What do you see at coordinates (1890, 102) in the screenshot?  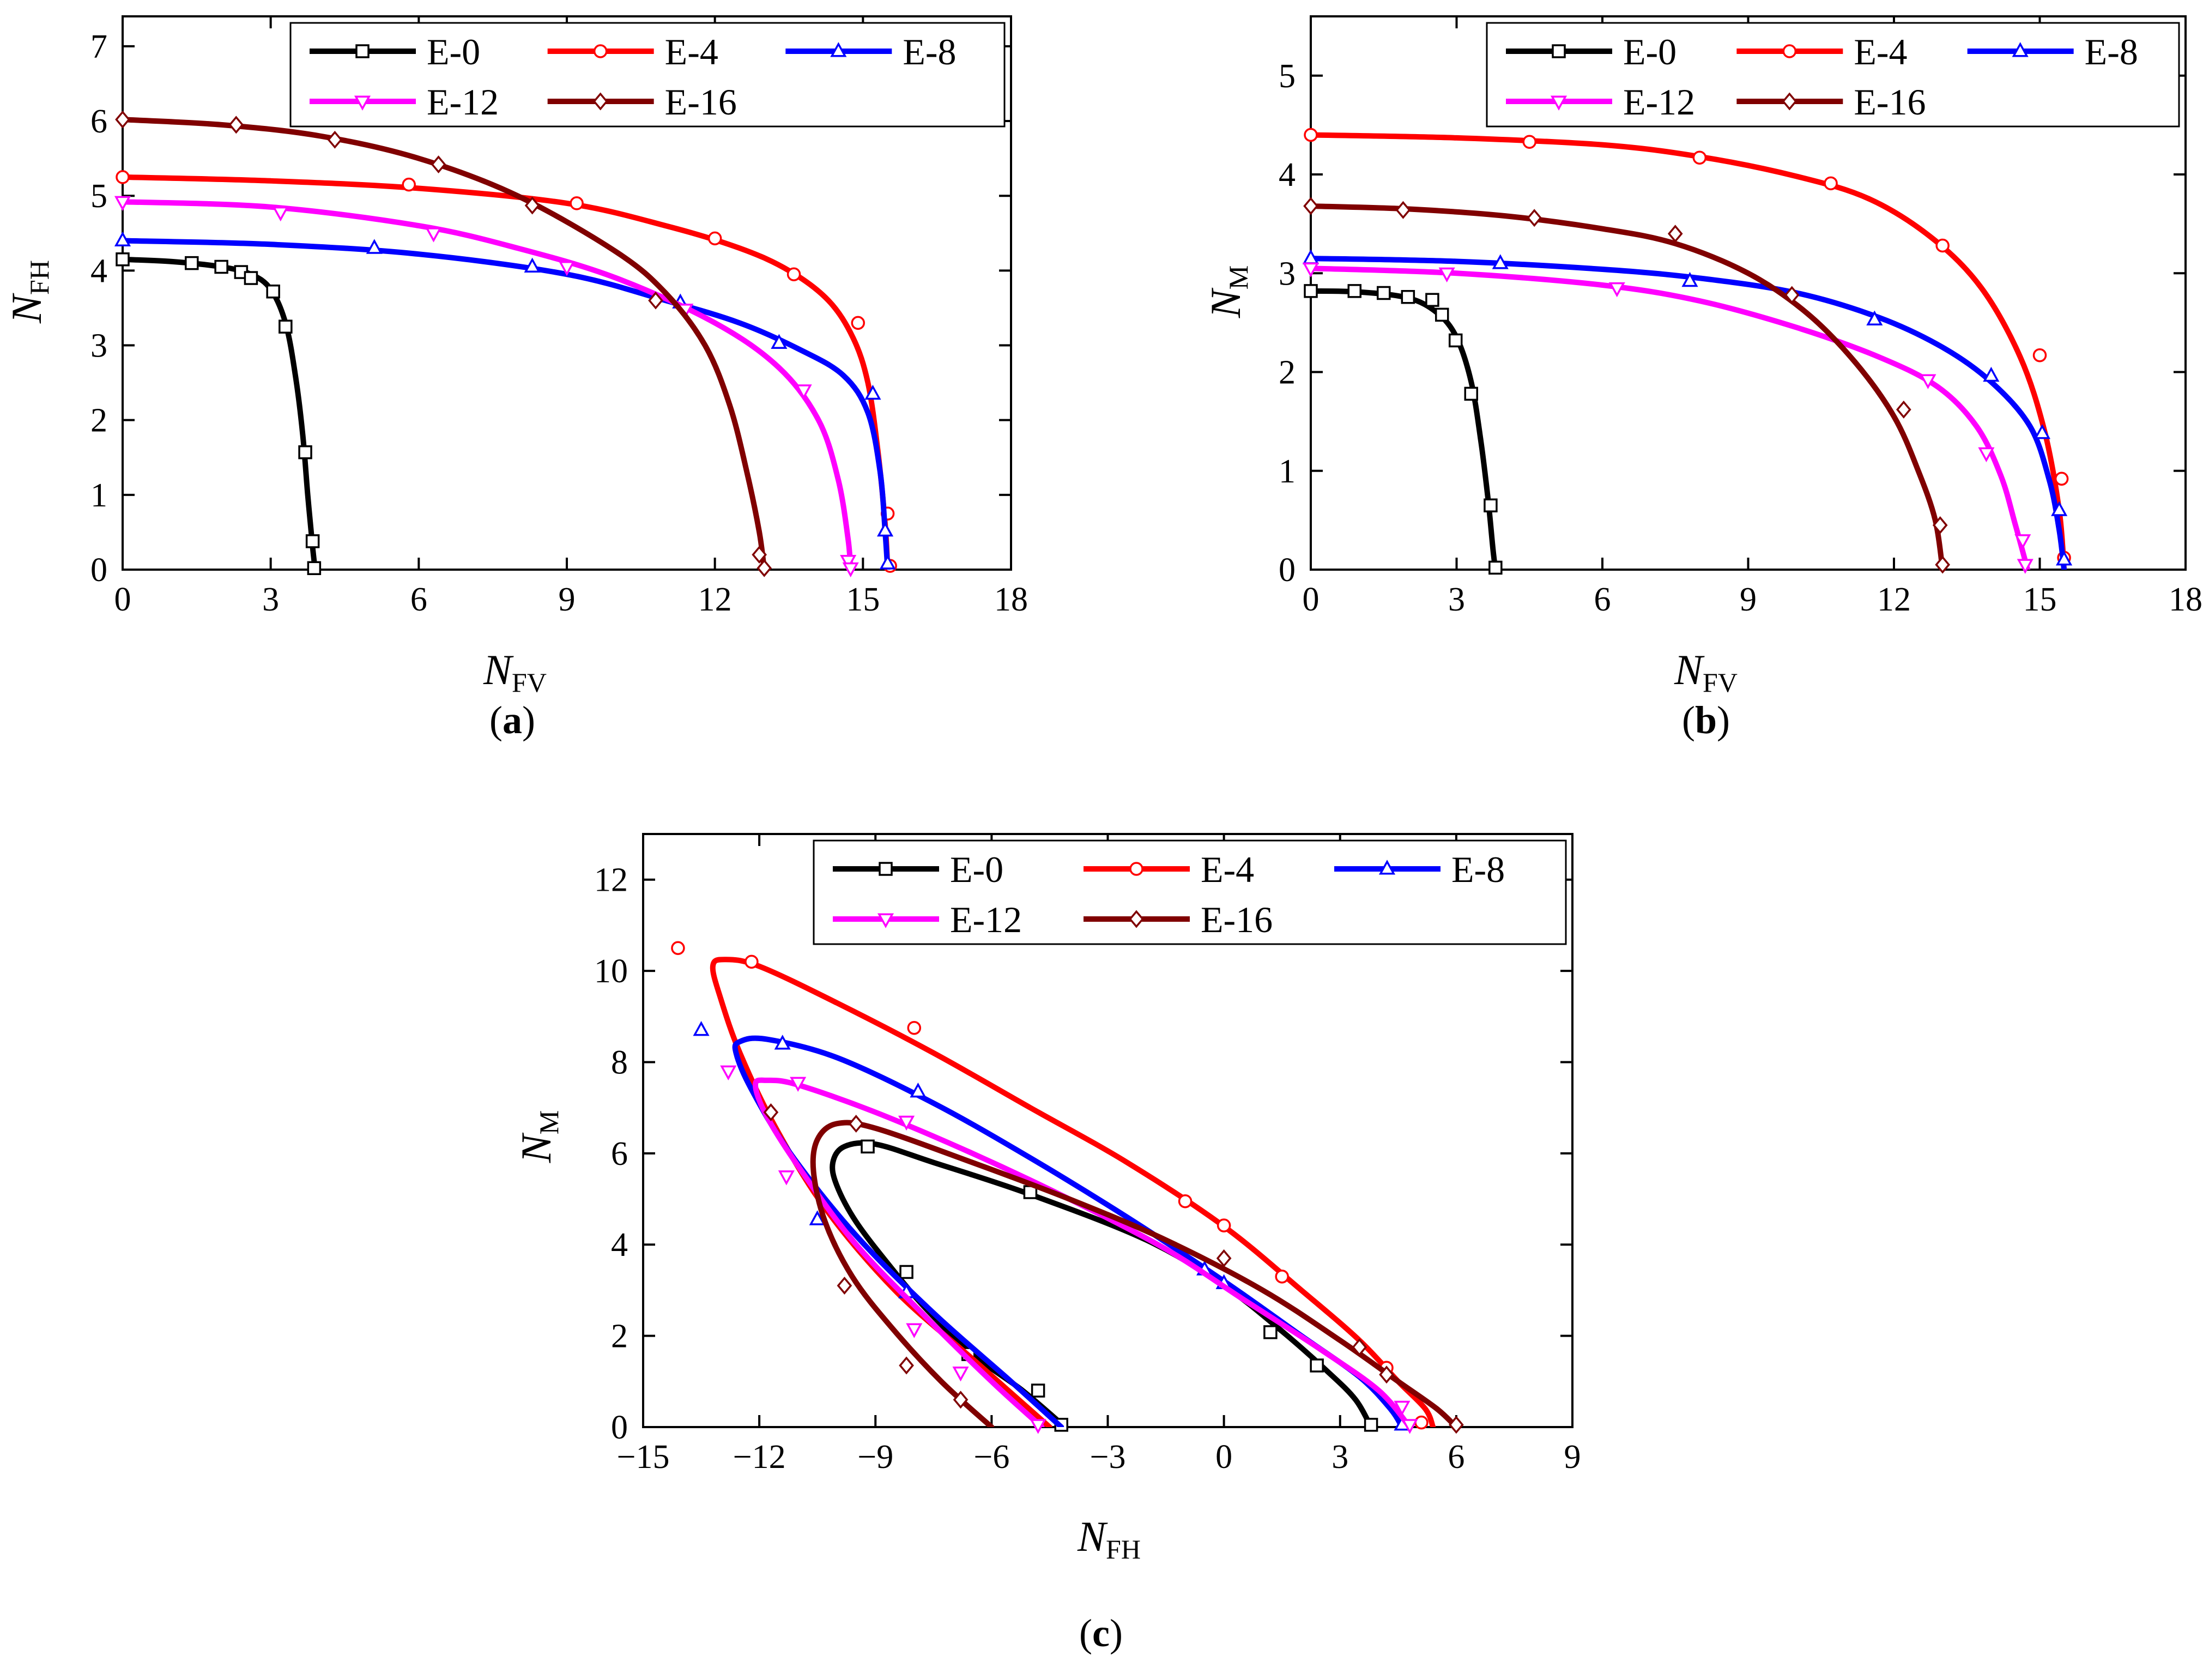 I see `legend-label-e-16: E-16` at bounding box center [1890, 102].